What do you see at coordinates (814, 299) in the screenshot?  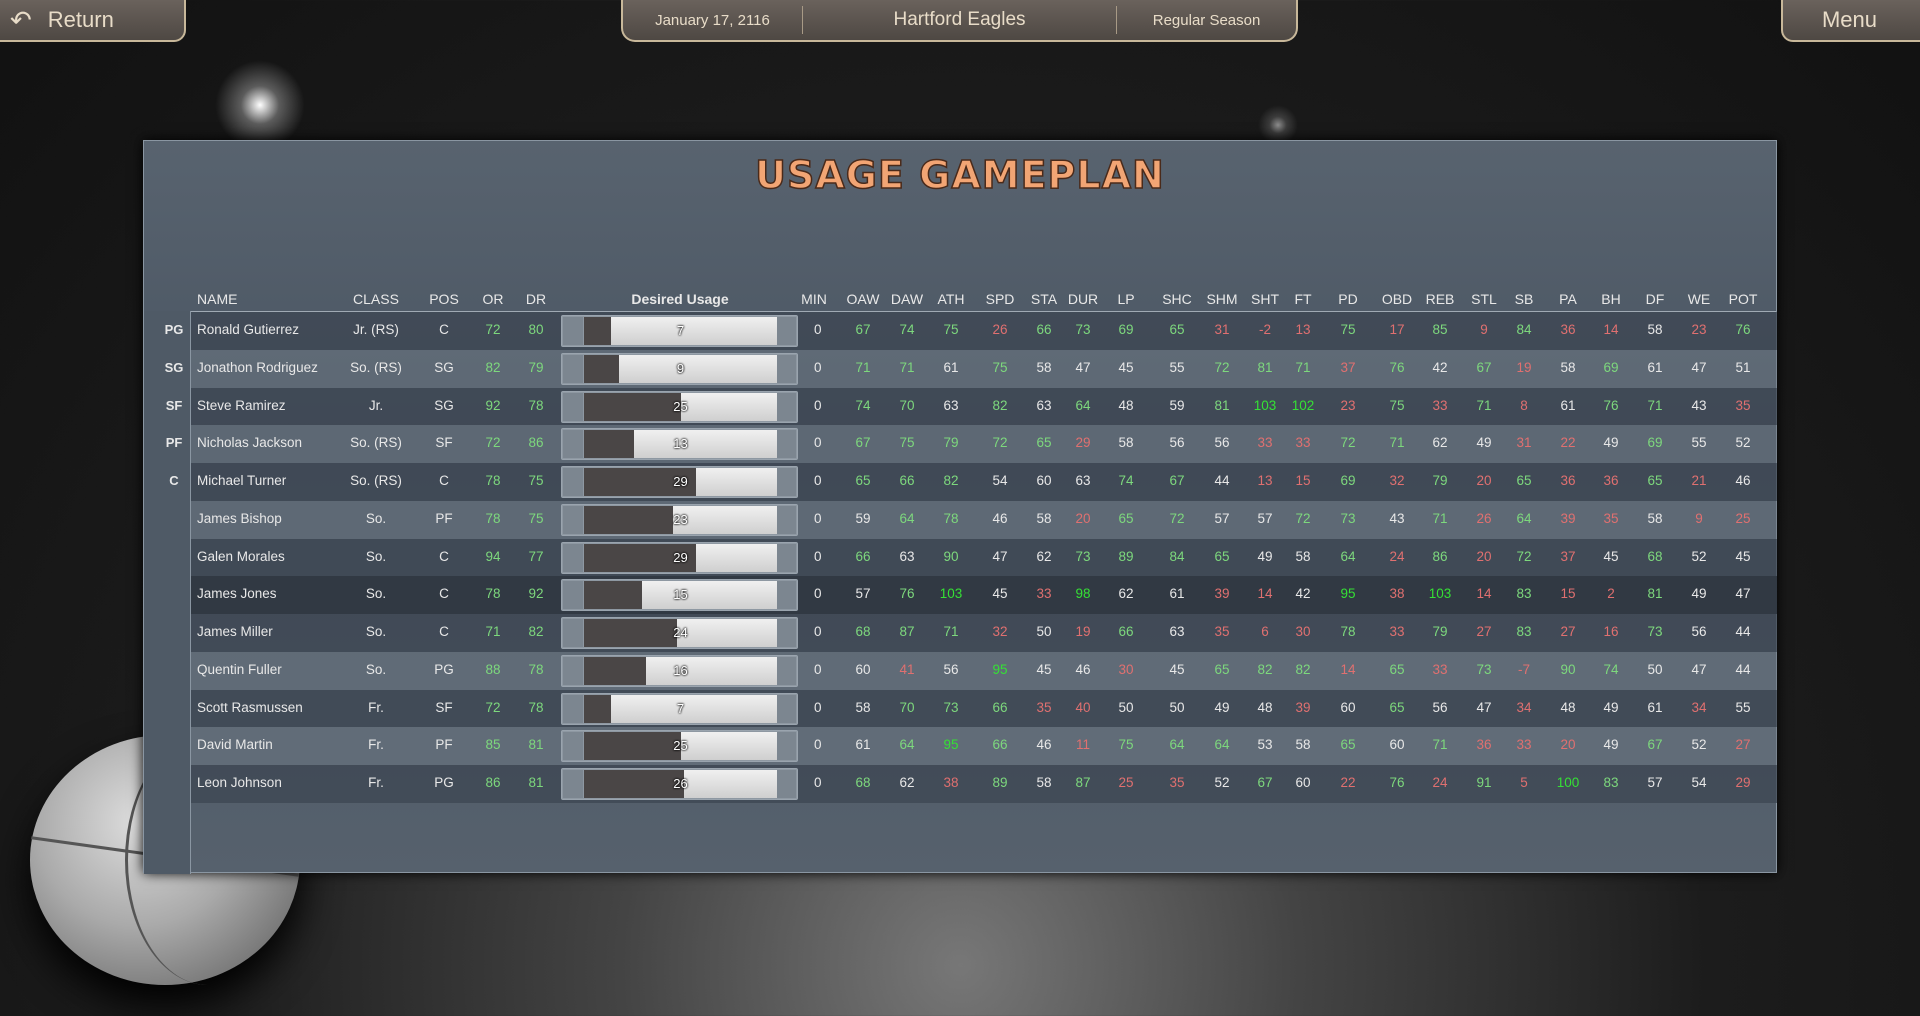 I see `column-header-min: MIN` at bounding box center [814, 299].